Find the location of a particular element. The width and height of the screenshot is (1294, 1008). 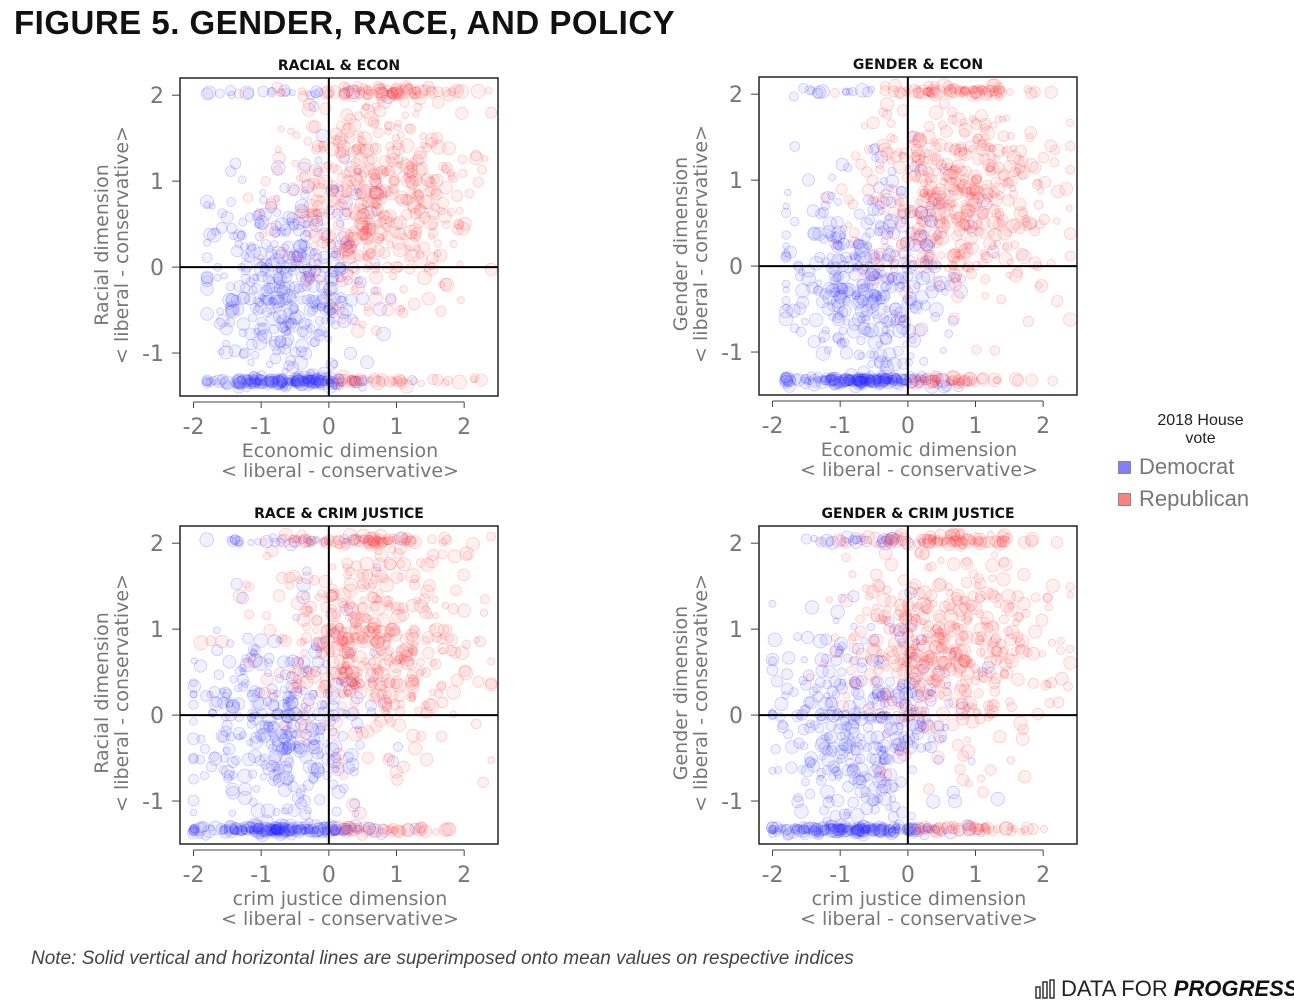

chart-title: RACIAL & ECON is located at coordinates (339, 66).